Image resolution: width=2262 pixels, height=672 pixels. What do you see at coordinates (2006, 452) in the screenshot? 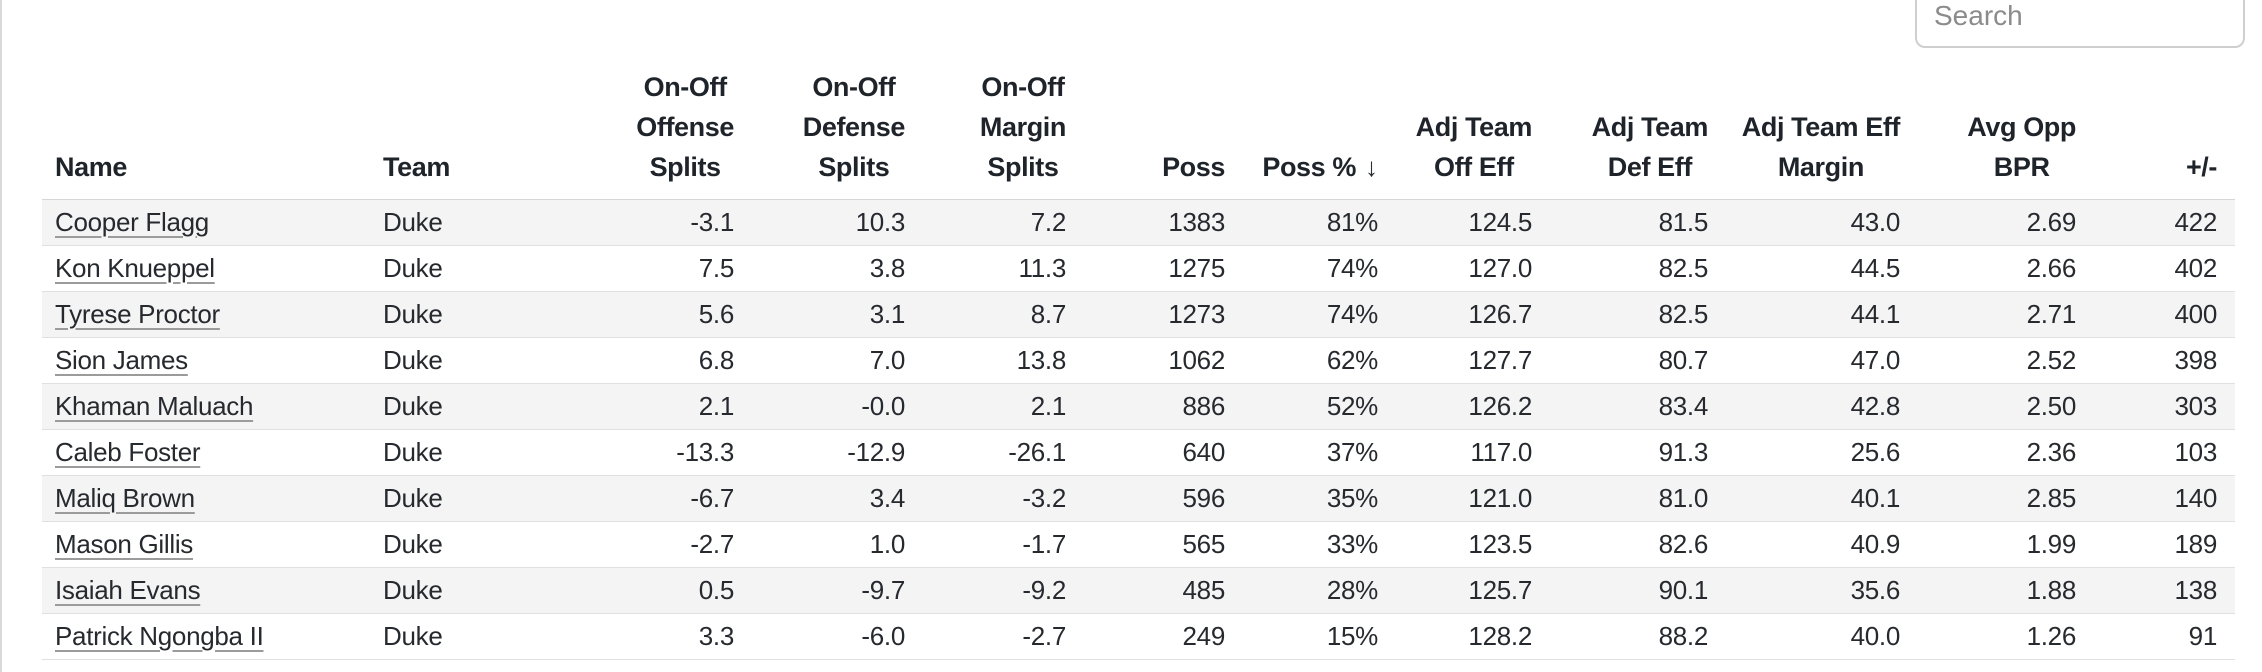
I see `cell-avg-opp-bpr: 2.36` at bounding box center [2006, 452].